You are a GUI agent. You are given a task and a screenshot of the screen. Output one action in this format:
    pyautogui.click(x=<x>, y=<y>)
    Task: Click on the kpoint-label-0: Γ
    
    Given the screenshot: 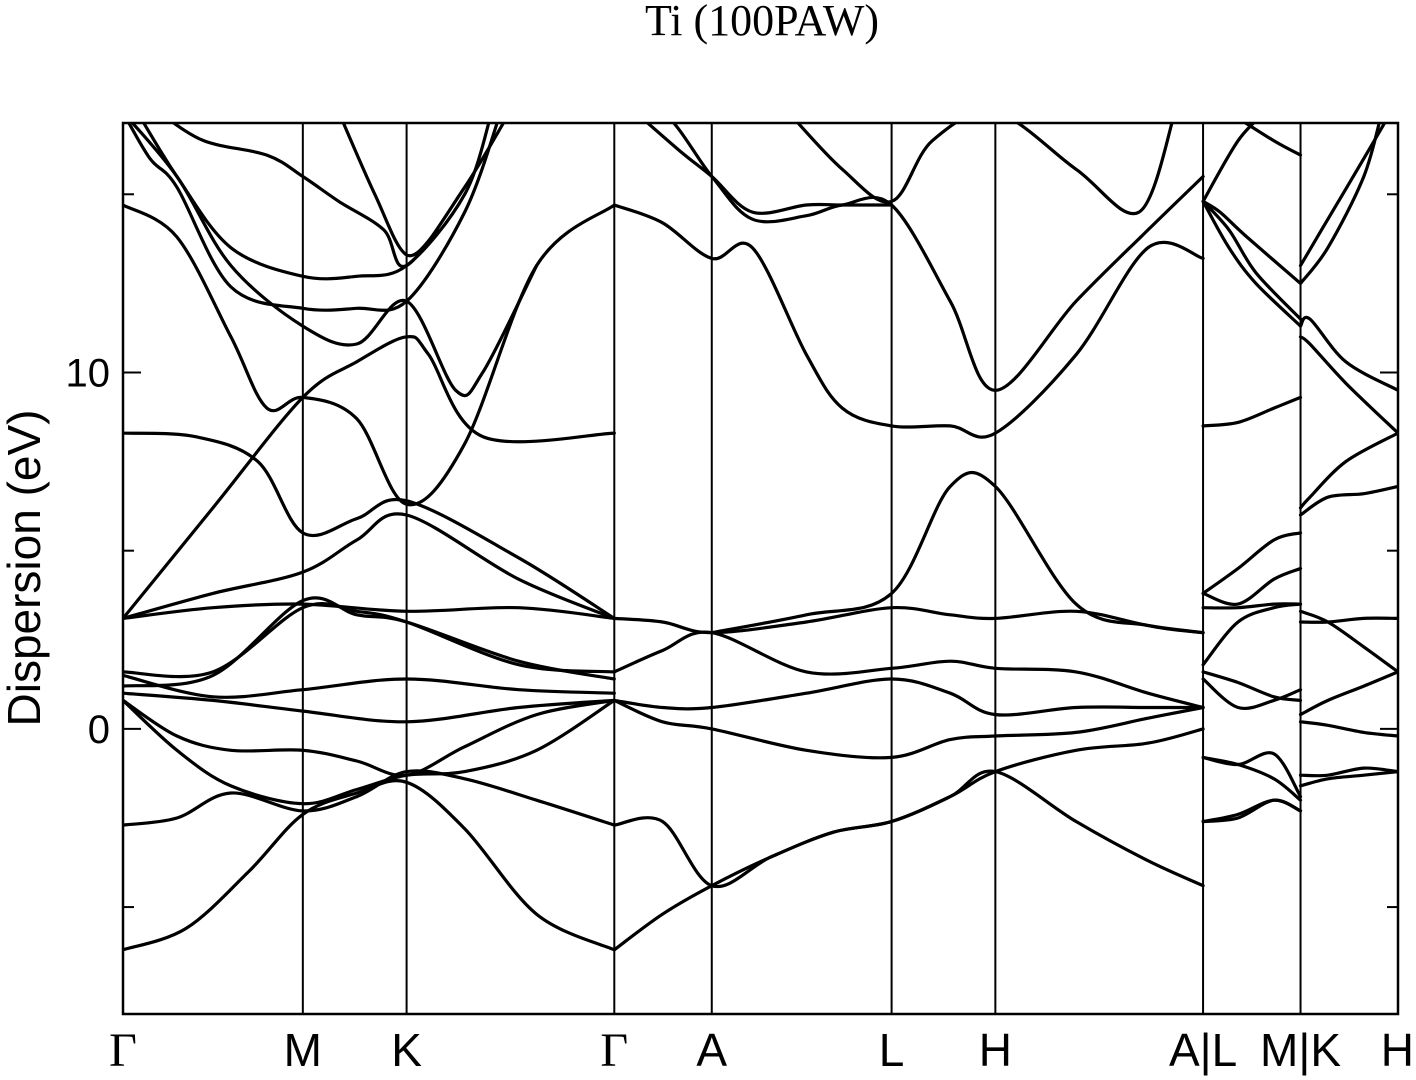 What is the action you would take?
    pyautogui.click(x=123, y=1050)
    